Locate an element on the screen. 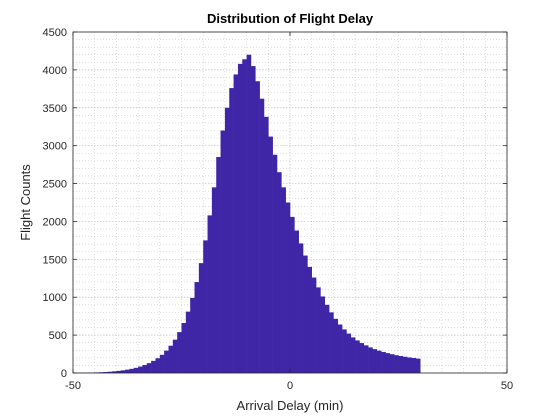  y-tick-label: 500 is located at coordinates (58, 336).